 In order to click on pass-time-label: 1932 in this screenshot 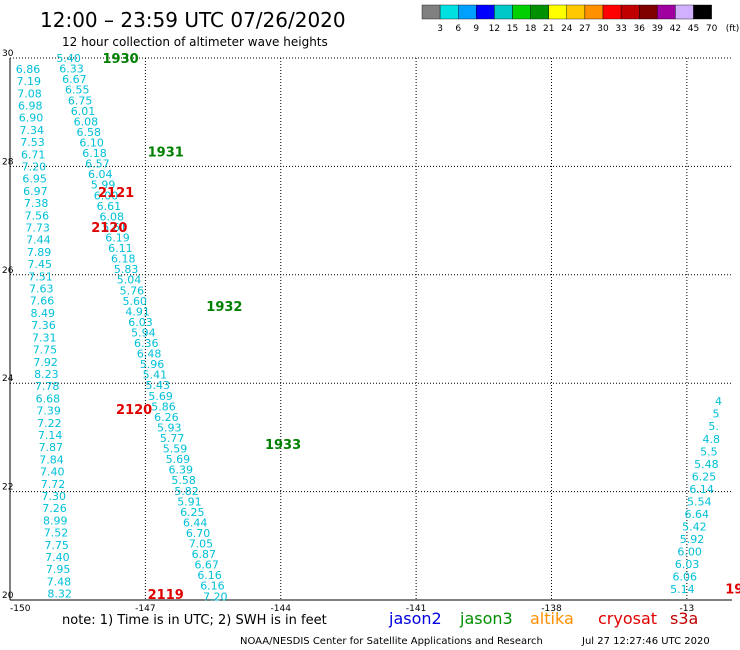, I will do `click(224, 307)`.